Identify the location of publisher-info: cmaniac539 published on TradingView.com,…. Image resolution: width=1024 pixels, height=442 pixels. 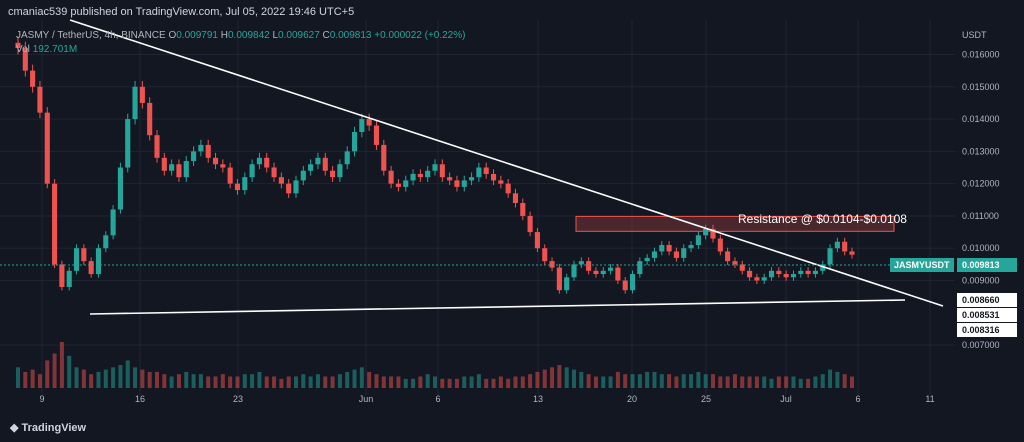
(181, 12).